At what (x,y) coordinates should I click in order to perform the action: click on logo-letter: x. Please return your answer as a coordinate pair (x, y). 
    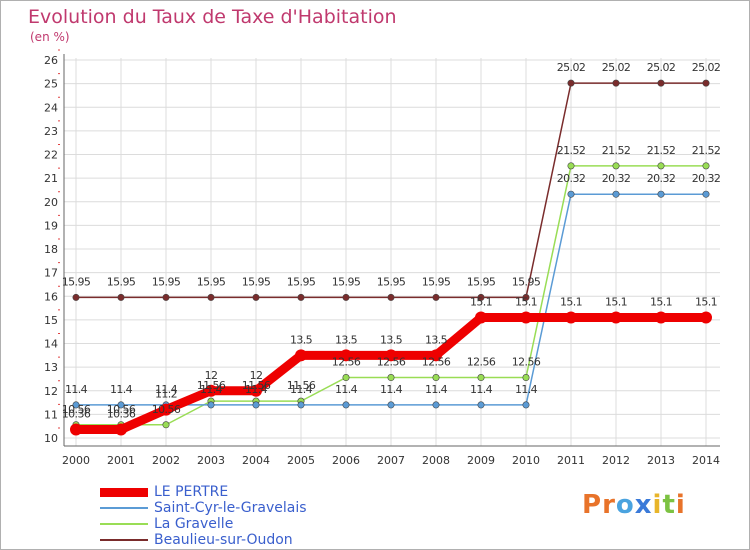
    Looking at the image, I should click on (643, 505).